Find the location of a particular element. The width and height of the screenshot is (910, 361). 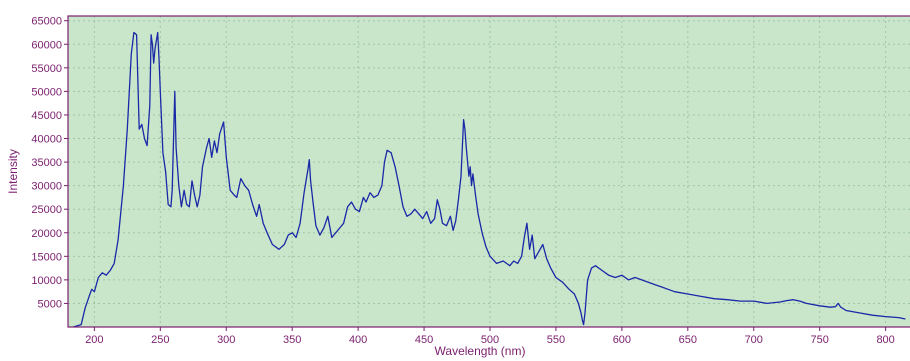

y-tick-label: 20000 is located at coordinates (46, 234).